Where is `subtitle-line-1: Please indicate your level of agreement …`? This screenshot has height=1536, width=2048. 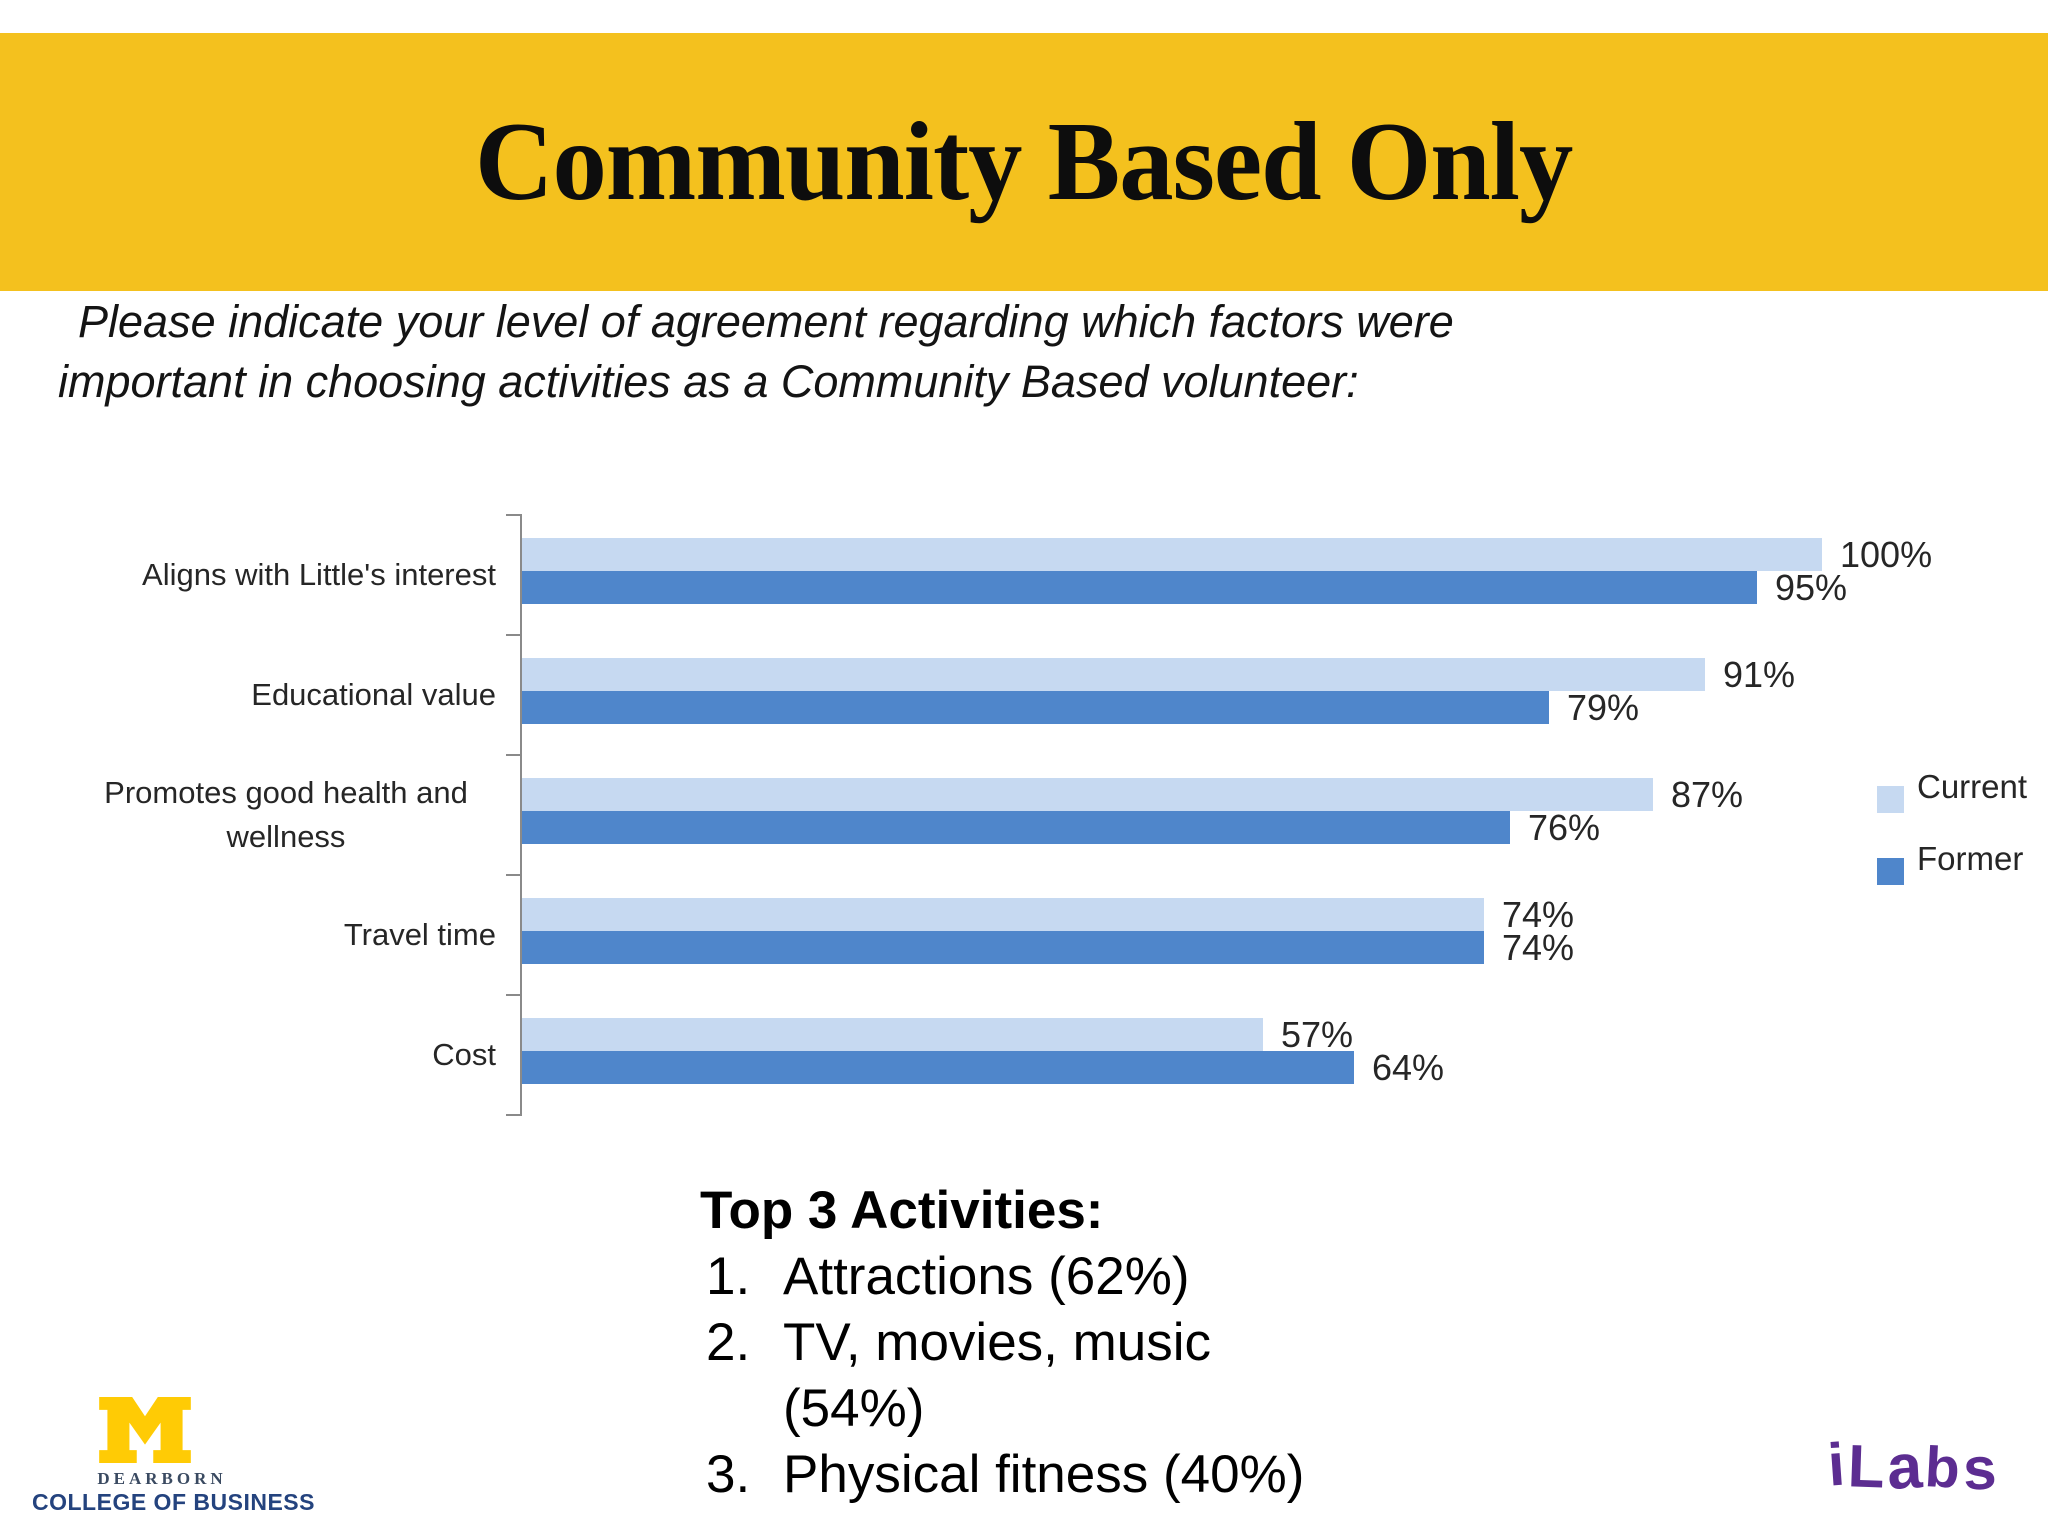 subtitle-line-1: Please indicate your level of agreement … is located at coordinates (766, 321).